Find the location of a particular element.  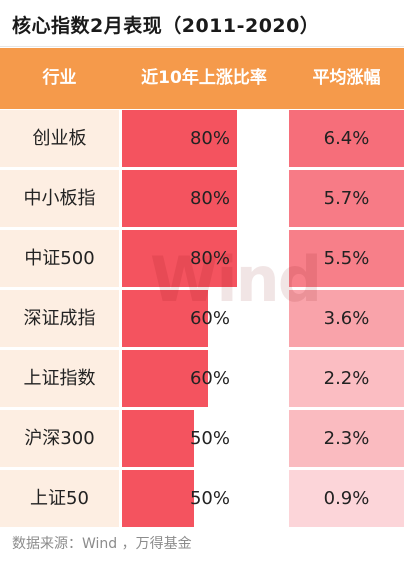

source-note: 数据来源：Wind ，万得基金 is located at coordinates (102, 544).